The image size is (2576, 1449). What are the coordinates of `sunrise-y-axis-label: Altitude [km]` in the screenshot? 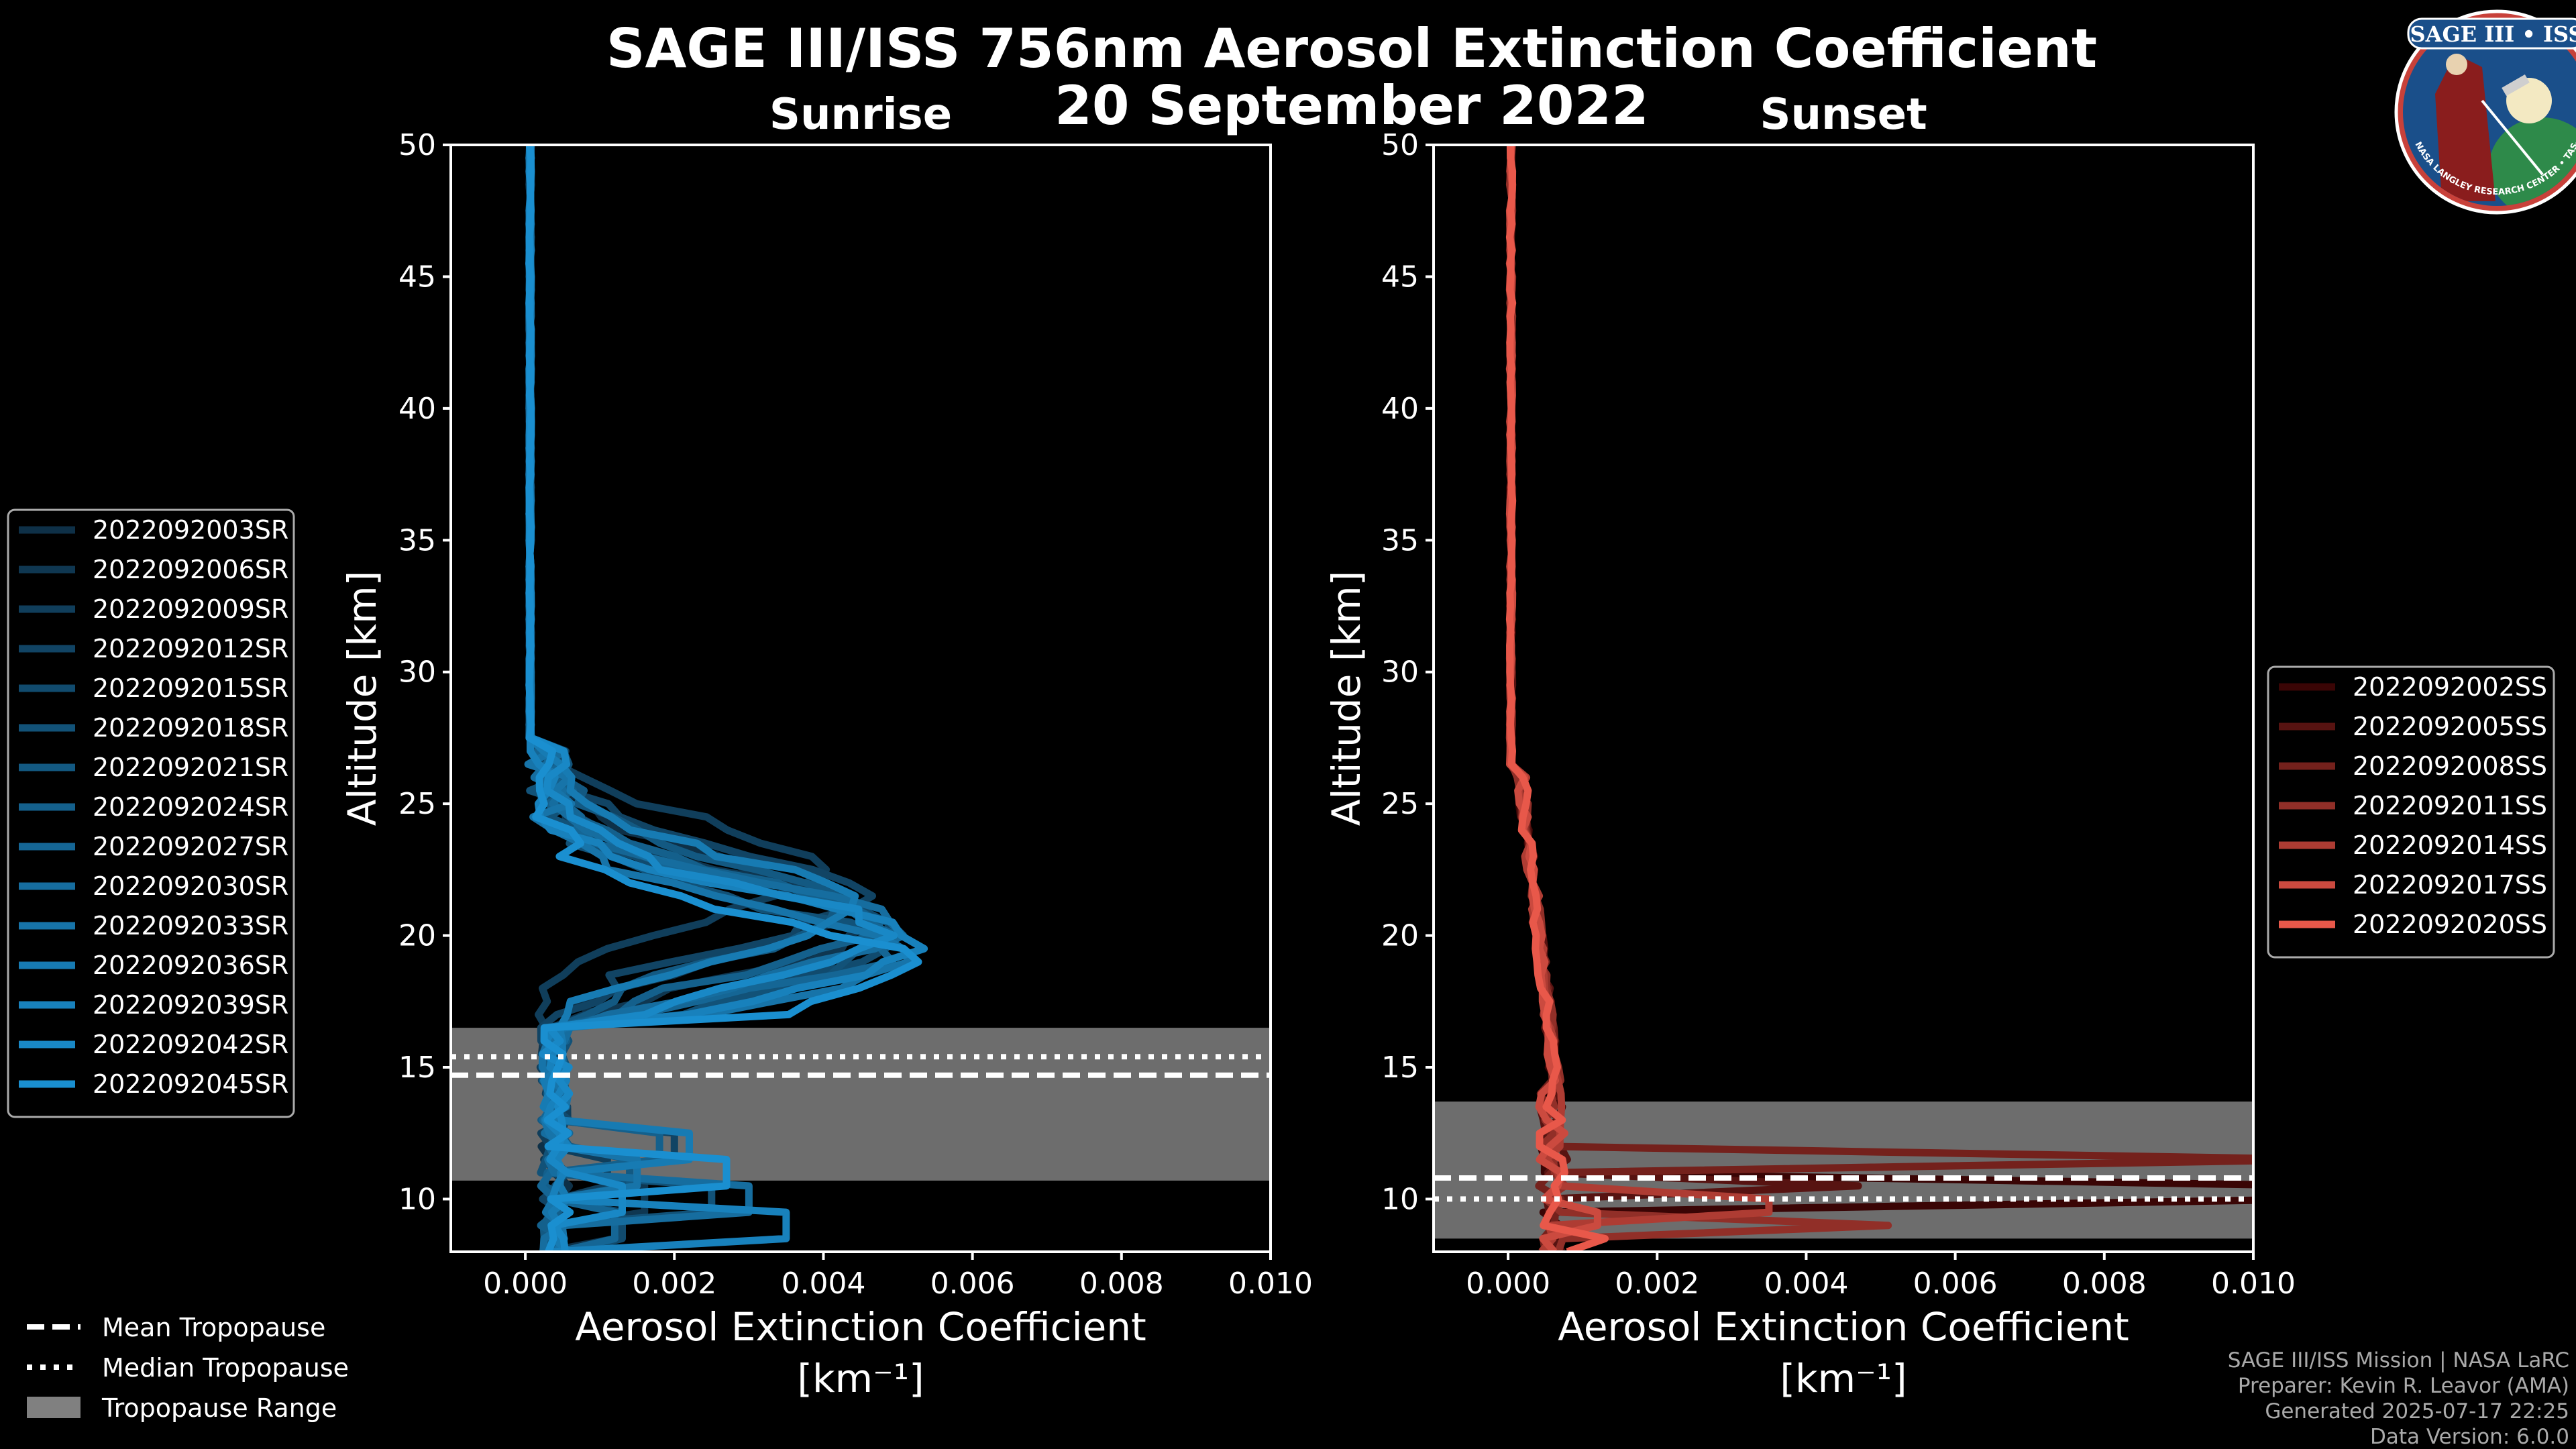 It's located at (362, 698).